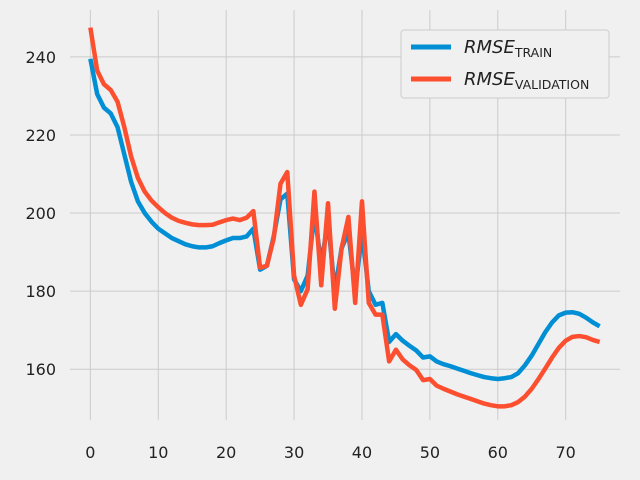 The width and height of the screenshot is (640, 480). Describe the element at coordinates (40, 291) in the screenshot. I see `y-tick-label: 180` at that location.